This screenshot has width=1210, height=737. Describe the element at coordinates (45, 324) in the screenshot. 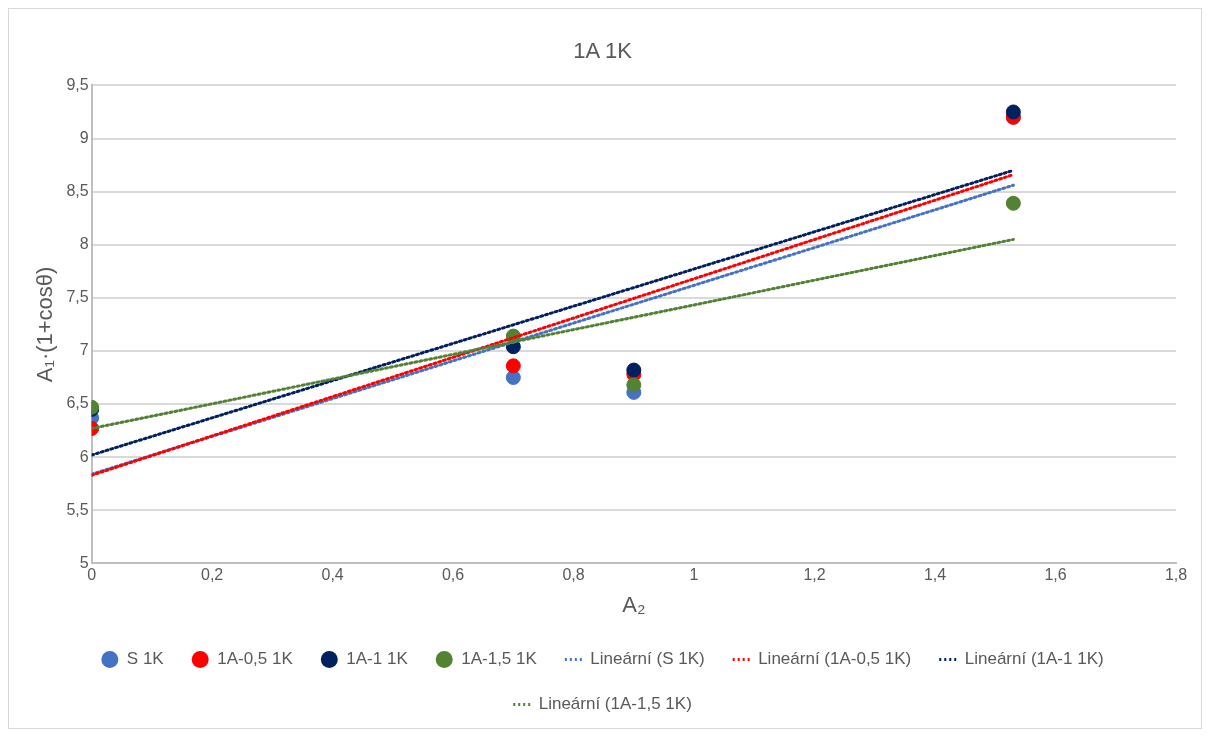

I see `y-axis-title: A₁·(1+cosθ)` at that location.